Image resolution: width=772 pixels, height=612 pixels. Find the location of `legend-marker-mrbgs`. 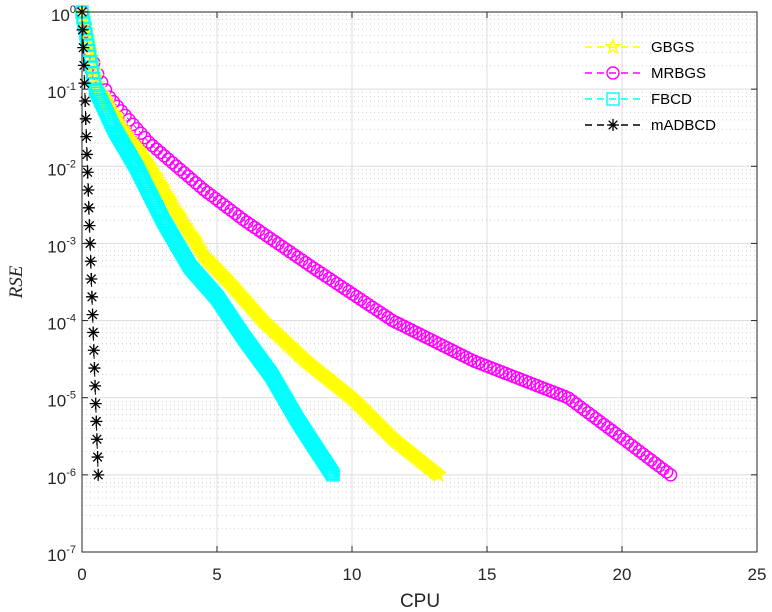

legend-marker-mrbgs is located at coordinates (613, 73).